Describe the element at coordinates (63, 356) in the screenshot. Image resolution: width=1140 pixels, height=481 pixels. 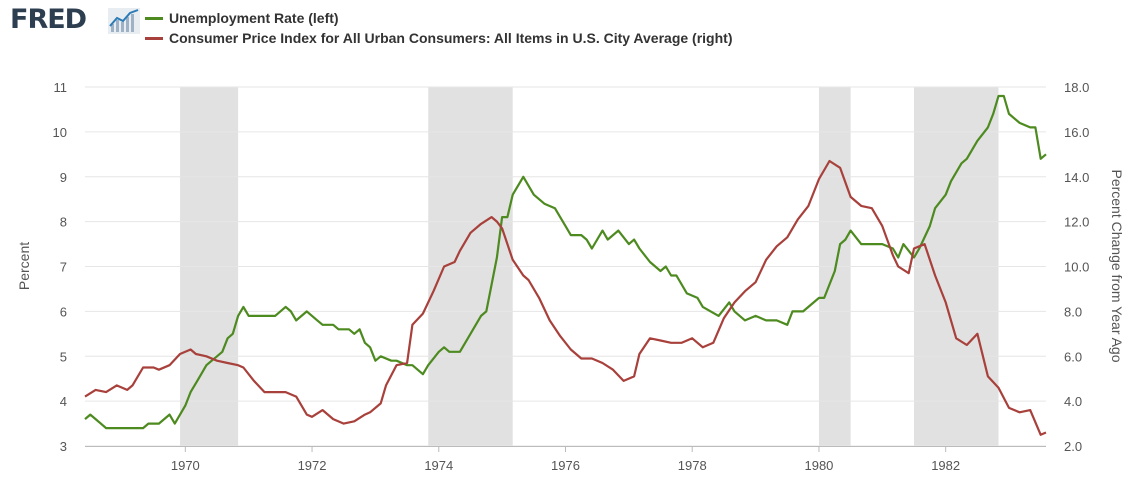
I see `y-left-tick-label: 5` at that location.